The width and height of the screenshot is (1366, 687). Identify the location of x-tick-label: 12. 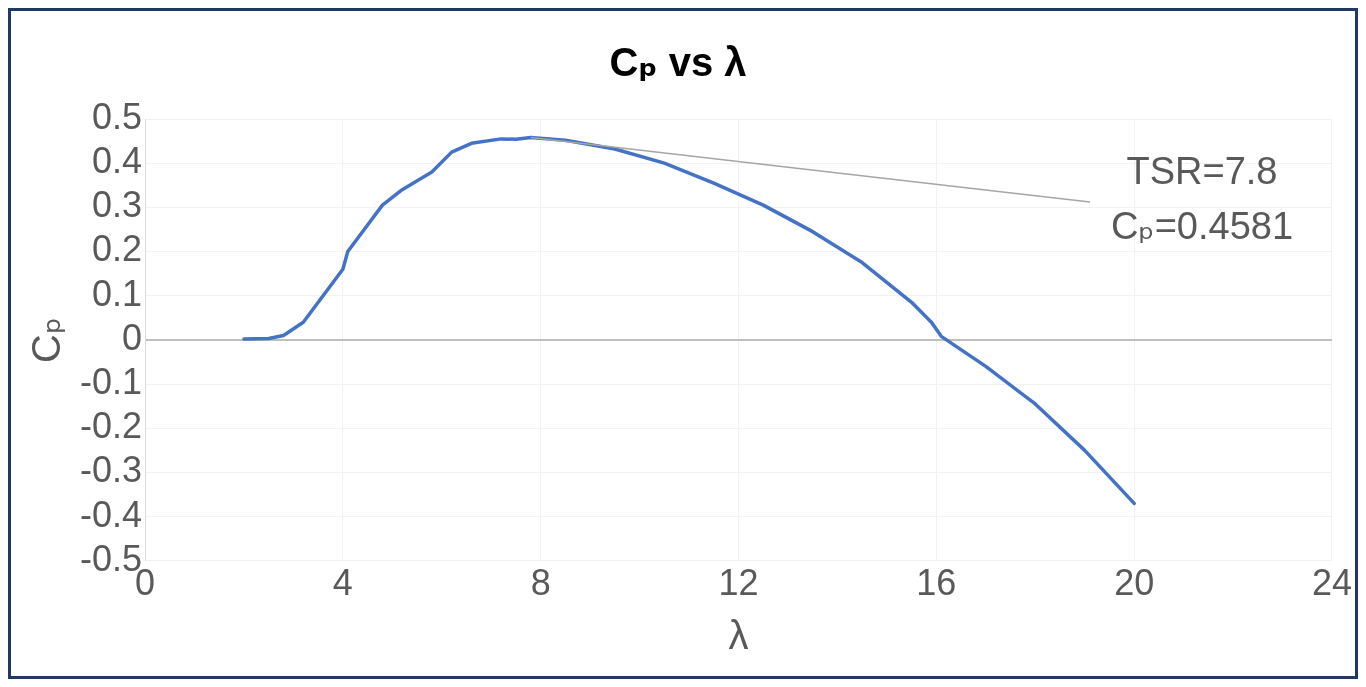
(738, 583).